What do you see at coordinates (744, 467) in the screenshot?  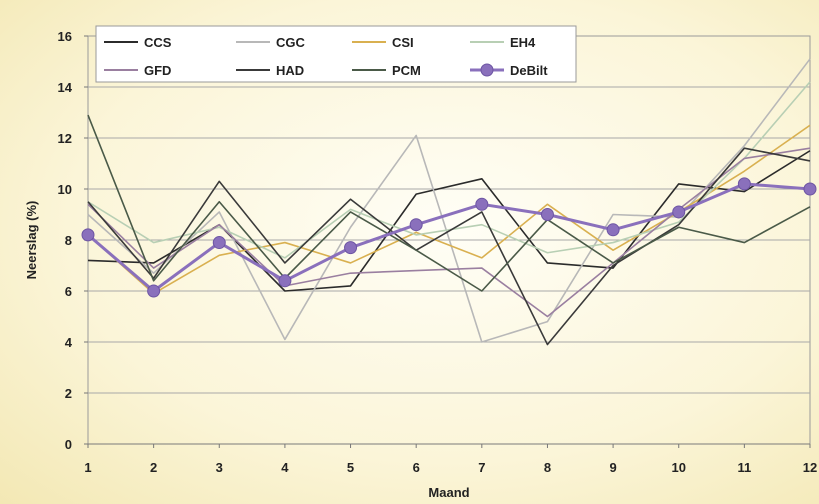 I see `x-tick-label: 11` at bounding box center [744, 467].